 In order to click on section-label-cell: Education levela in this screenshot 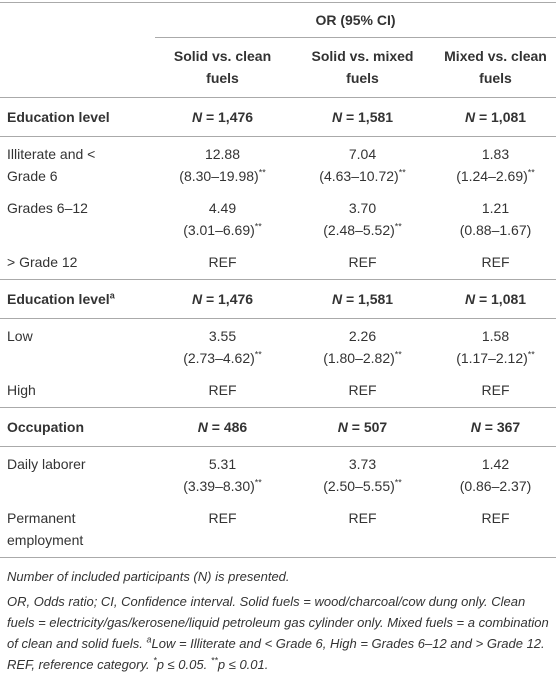, I will do `click(77, 299)`.